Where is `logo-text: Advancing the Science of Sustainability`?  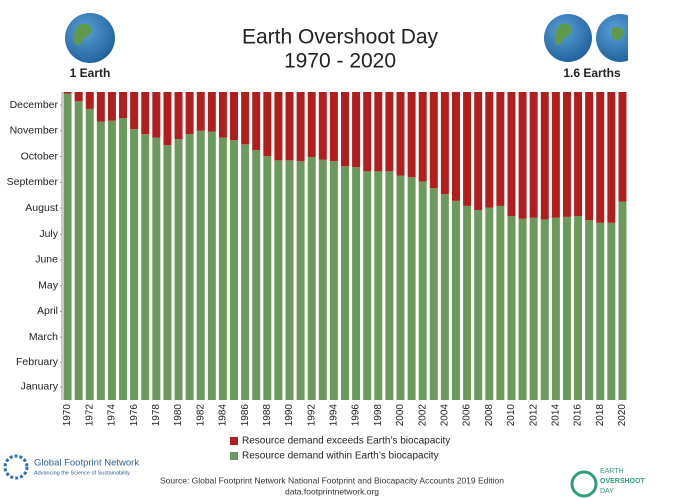 logo-text: Advancing the Science of Sustainability is located at coordinates (82, 473).